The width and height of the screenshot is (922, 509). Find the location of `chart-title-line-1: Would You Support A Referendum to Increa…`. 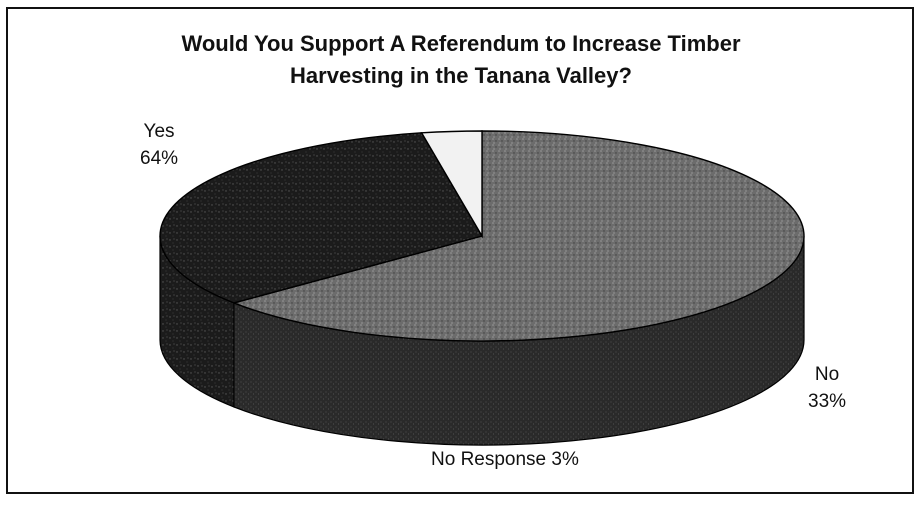

chart-title-line-1: Would You Support A Referendum to Increa… is located at coordinates (461, 43).